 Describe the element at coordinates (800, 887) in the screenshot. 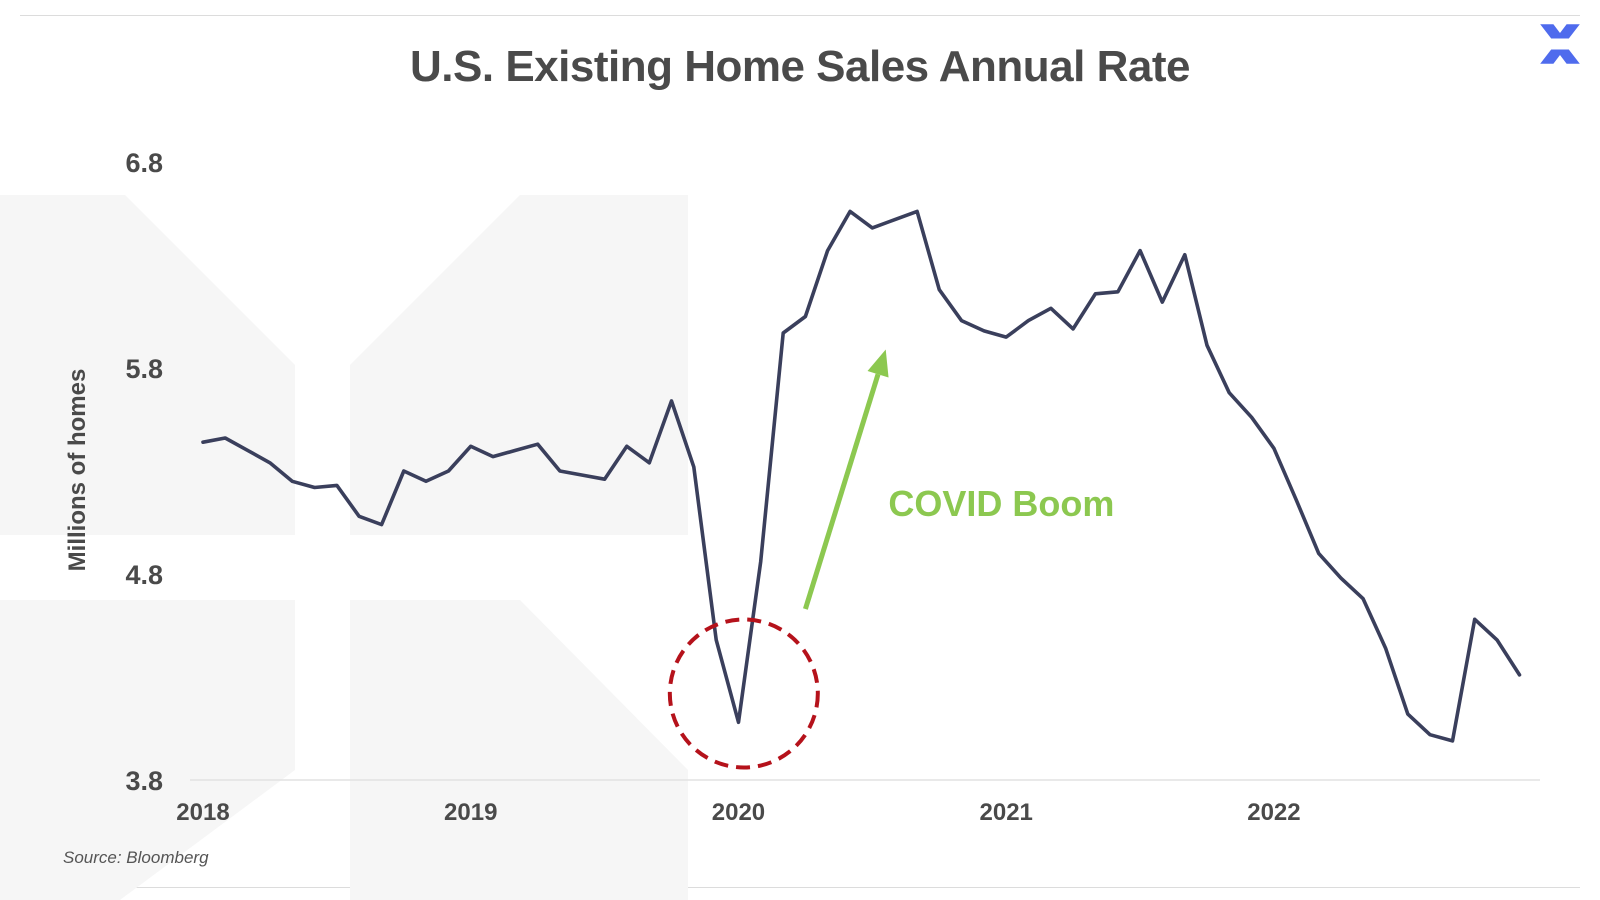

I see `bottom-divider` at that location.